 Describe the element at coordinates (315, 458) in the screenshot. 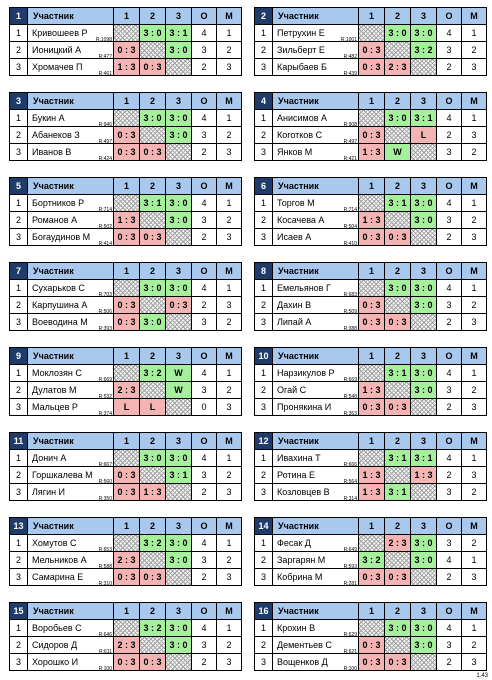

I see `player-name-cell: Ивахина Т R:666` at that location.